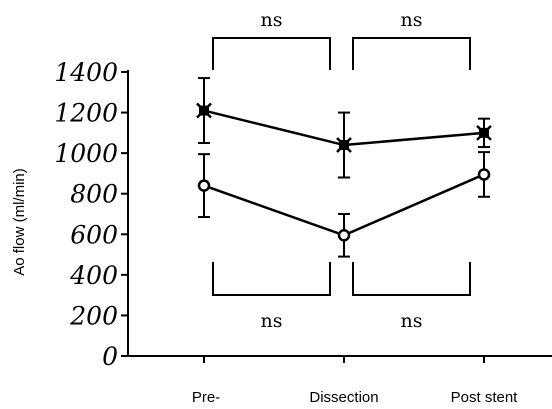 The width and height of the screenshot is (552, 409). Describe the element at coordinates (94, 234) in the screenshot. I see `y-tick-label-600: 600` at that location.